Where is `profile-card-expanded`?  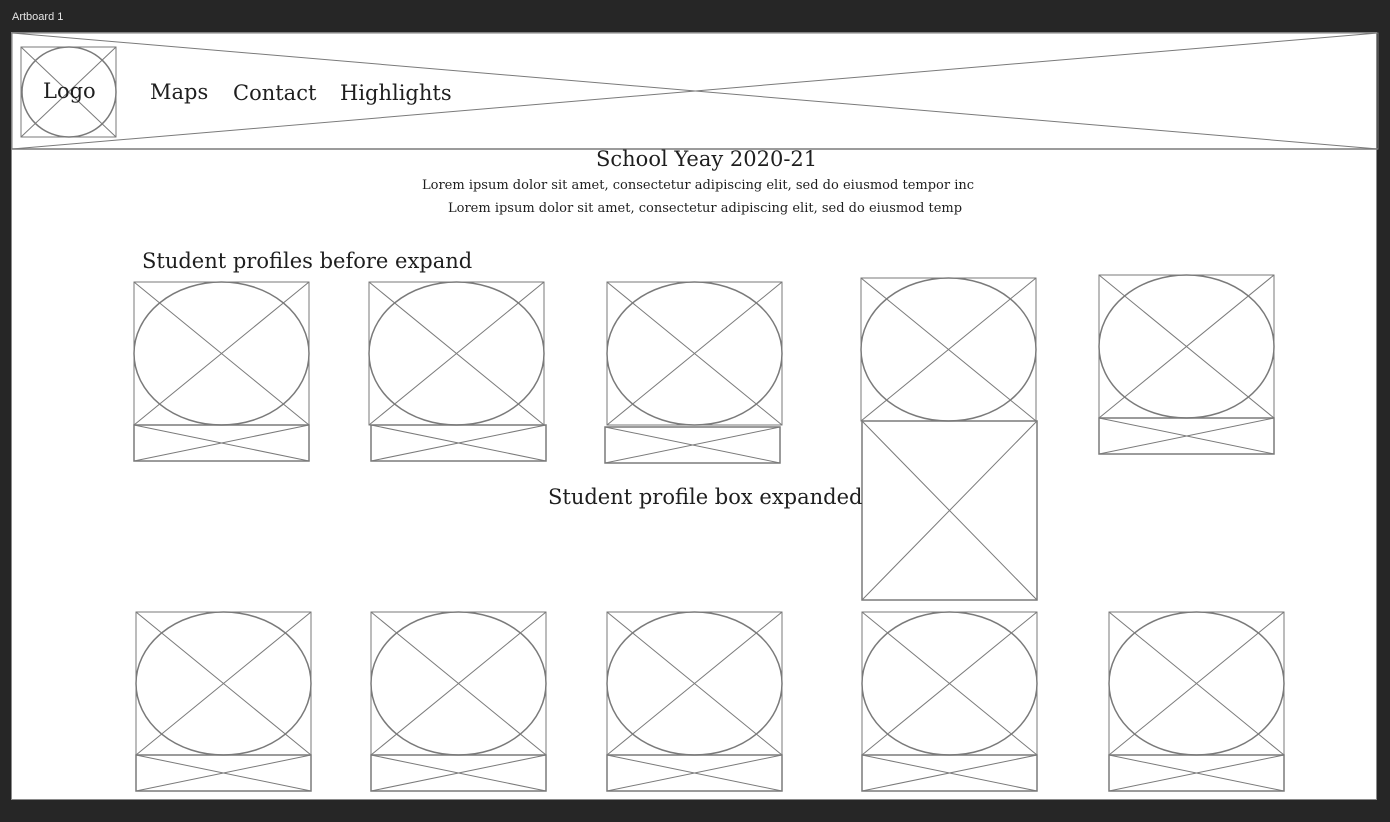 profile-card-expanded is located at coordinates (949, 439).